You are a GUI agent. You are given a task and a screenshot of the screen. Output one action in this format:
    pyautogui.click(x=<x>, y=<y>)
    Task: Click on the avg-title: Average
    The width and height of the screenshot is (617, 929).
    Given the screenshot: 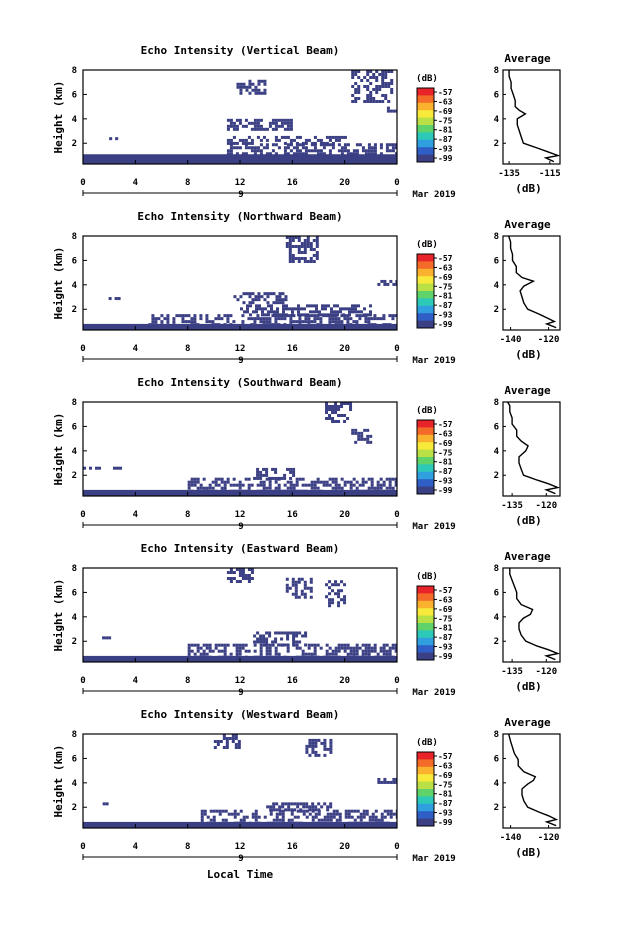 What is the action you would take?
    pyautogui.click(x=527, y=58)
    